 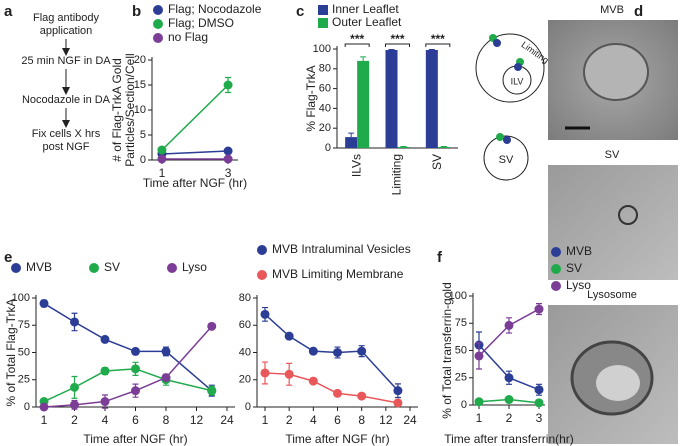 I want to click on legend-label: Flag; DMSO, so click(x=201, y=23).